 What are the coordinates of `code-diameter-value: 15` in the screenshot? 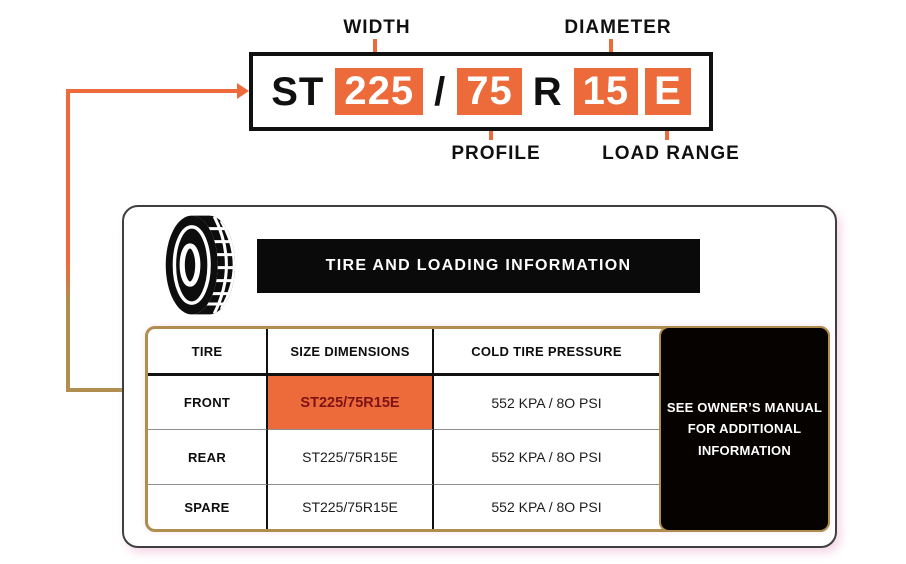 It's located at (606, 91).